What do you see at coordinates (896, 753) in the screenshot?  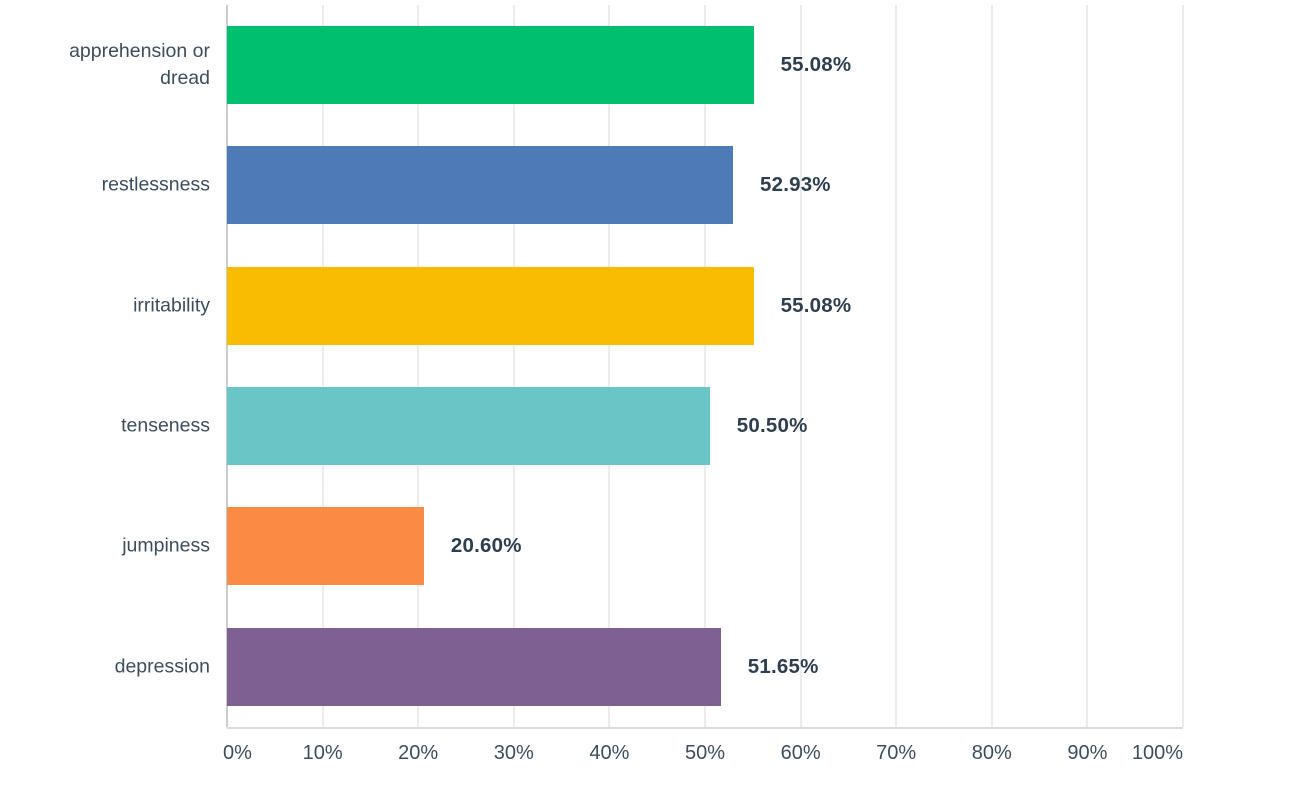 I see `x-tick-label: 70%` at bounding box center [896, 753].